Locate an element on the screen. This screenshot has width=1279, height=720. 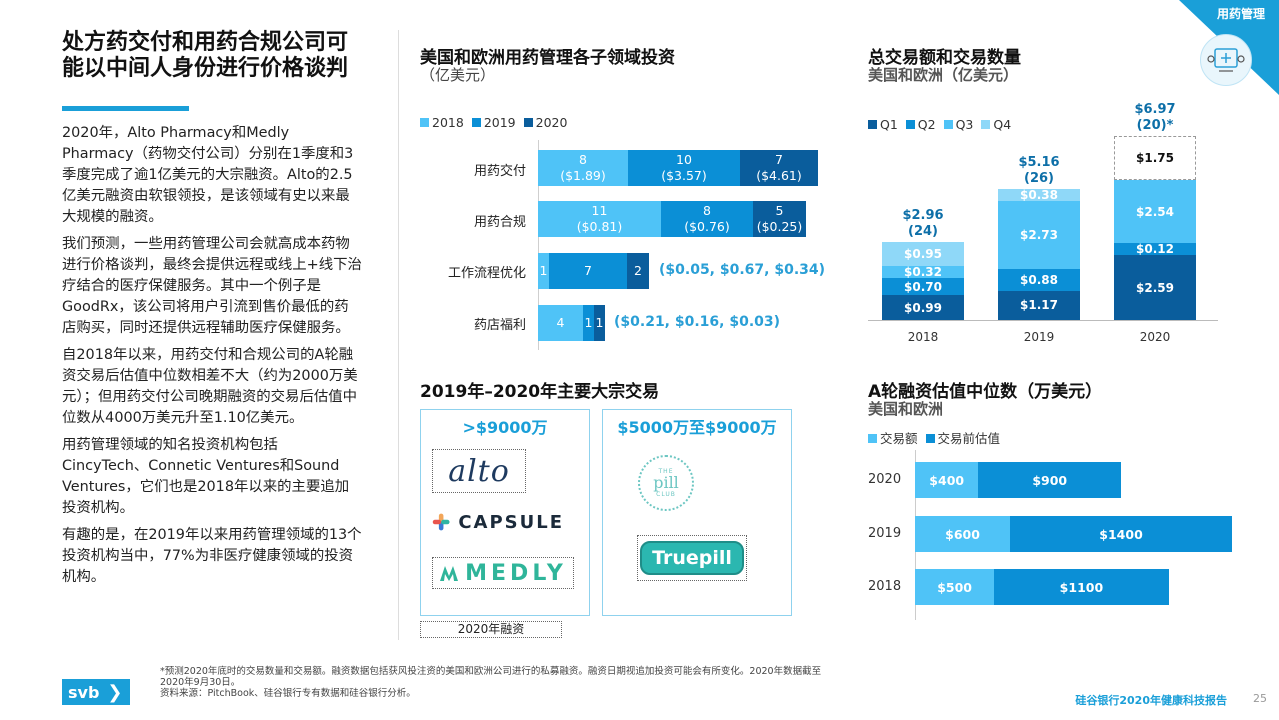
subsector-chart-title: 美国和欧洲用药管理各子领域投资 is located at coordinates (547, 58).